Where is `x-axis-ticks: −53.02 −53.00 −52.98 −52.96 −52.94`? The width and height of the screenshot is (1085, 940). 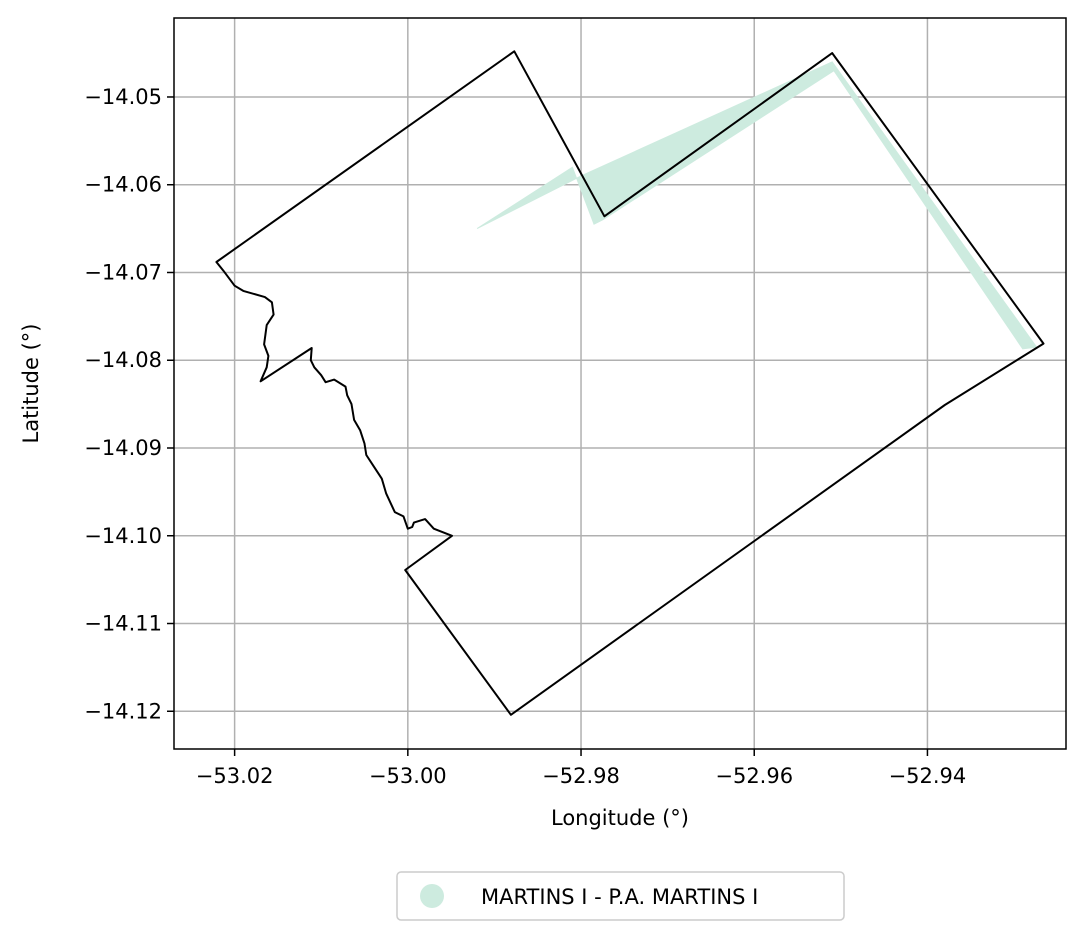 x-axis-ticks: −53.02 −53.00 −52.98 −52.96 −52.94 is located at coordinates (581, 768).